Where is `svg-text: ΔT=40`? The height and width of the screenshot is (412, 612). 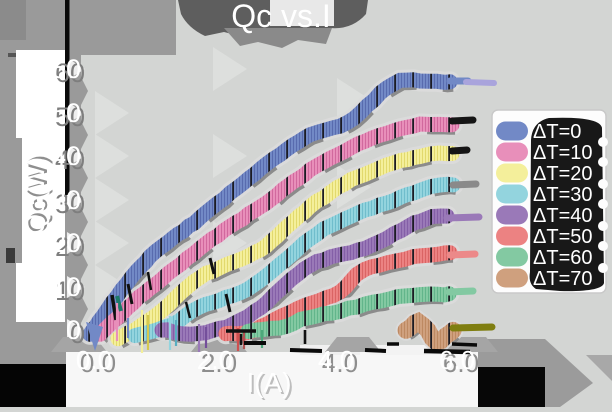 svg-text: ΔT=40 is located at coordinates (563, 216).